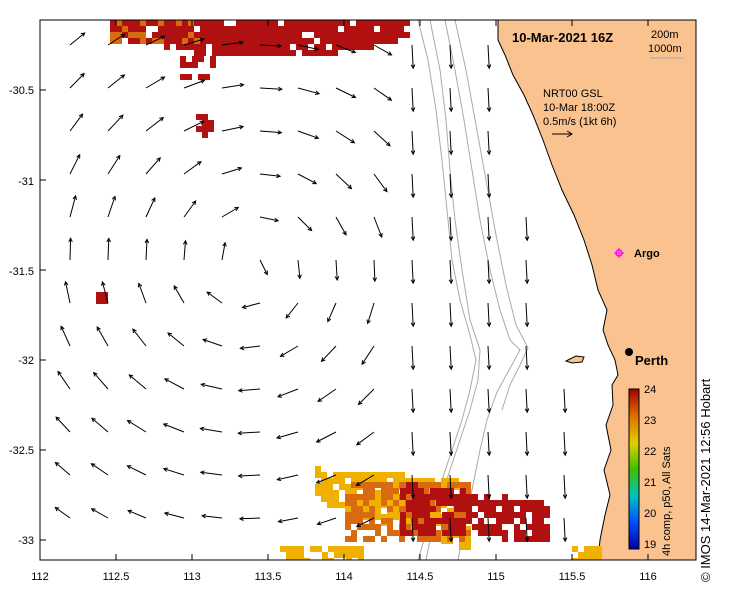 The height and width of the screenshot is (597, 739). Describe the element at coordinates (579, 108) in the screenshot. I see `current-time: 10-Mar 18:00Z` at that location.